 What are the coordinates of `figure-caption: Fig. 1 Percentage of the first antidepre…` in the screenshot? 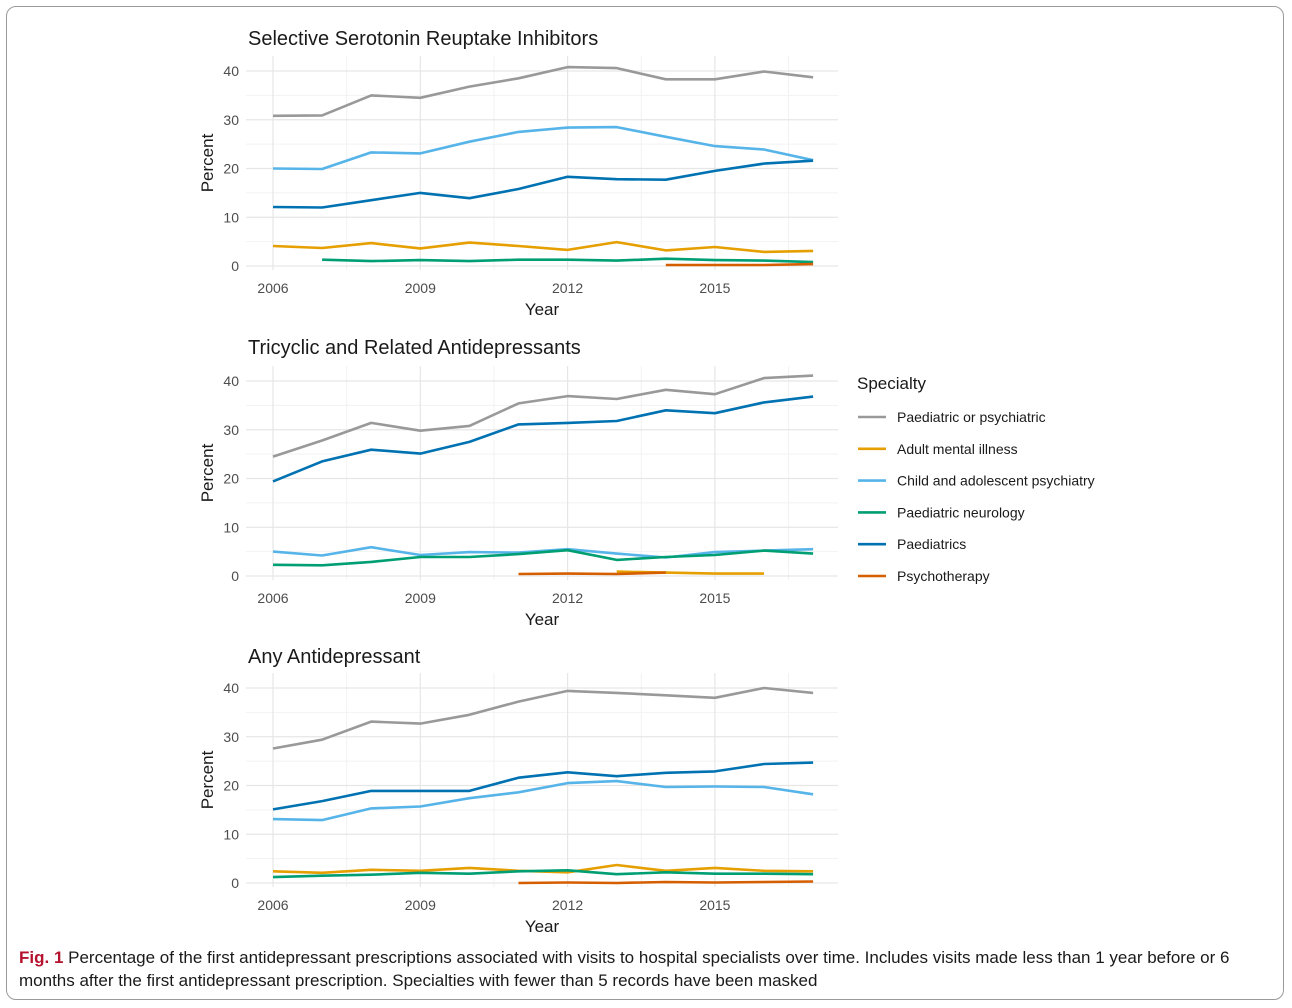 It's located at (644, 969).